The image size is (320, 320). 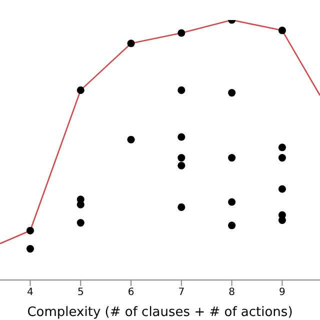 I want to click on x-tick-label: 7, so click(x=181, y=292).